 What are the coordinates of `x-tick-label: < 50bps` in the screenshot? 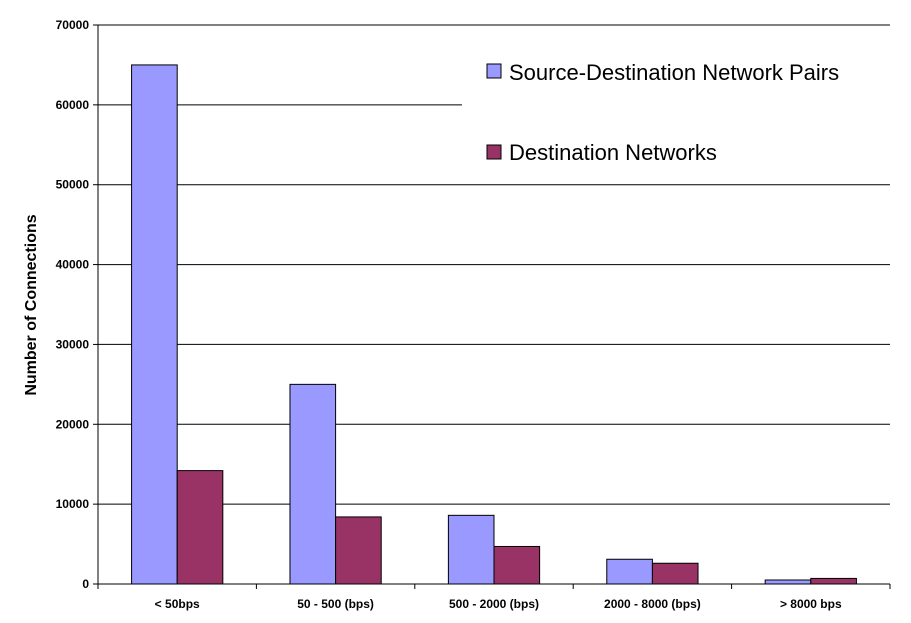 It's located at (177, 604).